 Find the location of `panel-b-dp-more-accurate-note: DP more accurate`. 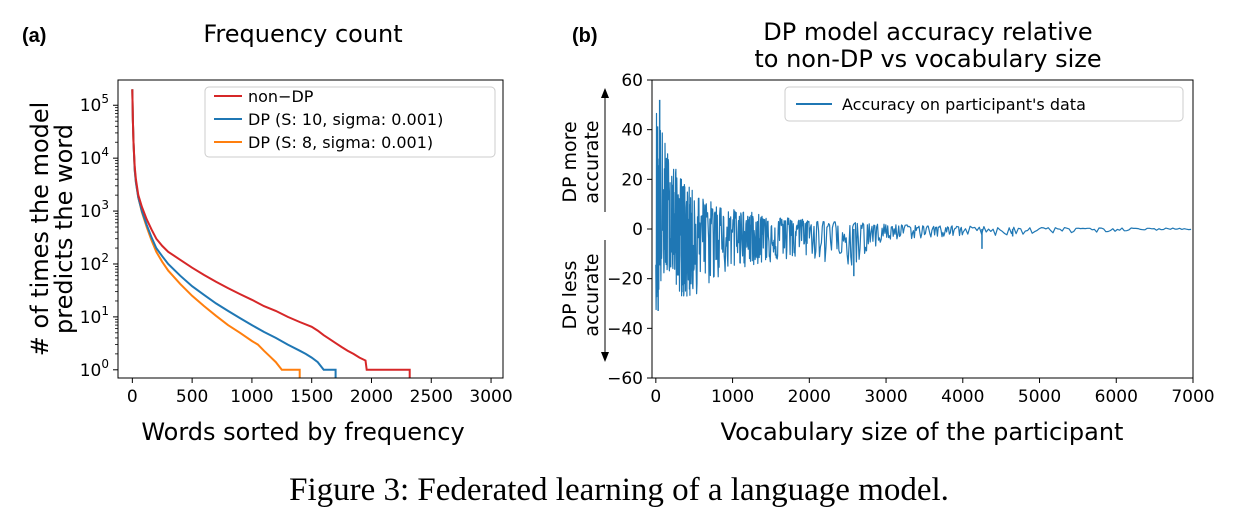

panel-b-dp-more-accurate-note: DP more accurate is located at coordinates (581, 161).